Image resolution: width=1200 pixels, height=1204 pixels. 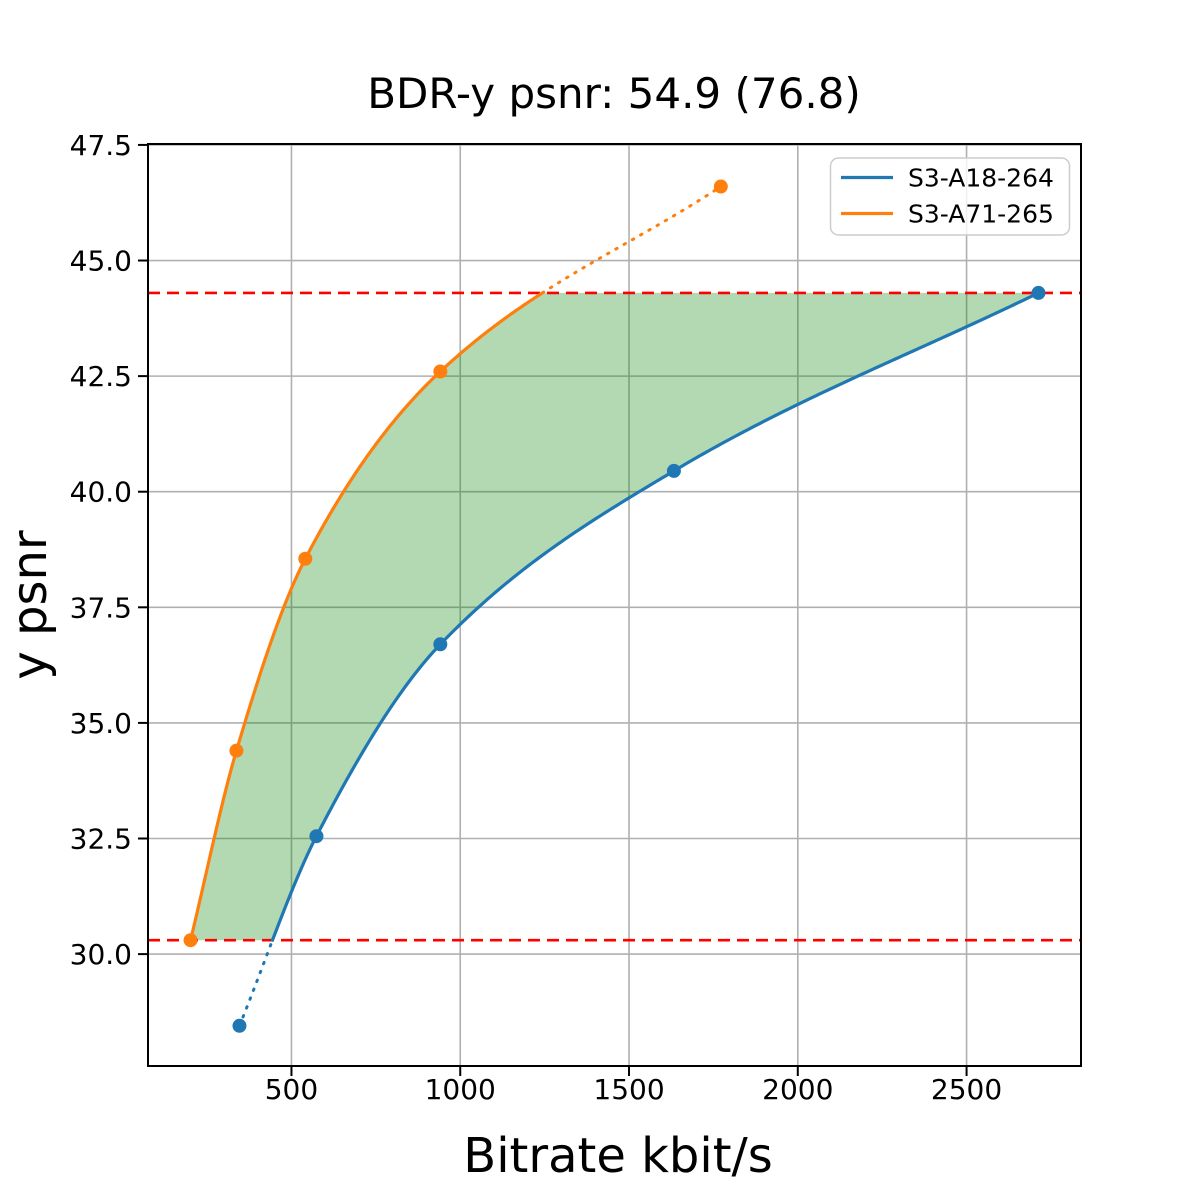 I want to click on y-tick-label: 32.5, so click(x=101, y=839).